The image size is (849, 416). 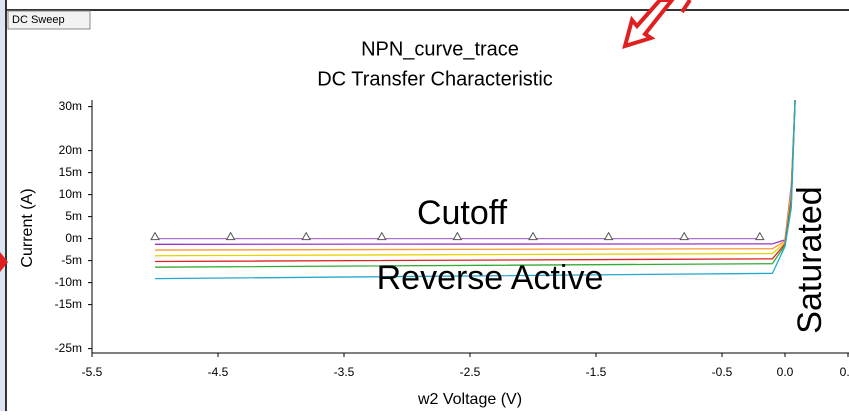 I want to click on tab-label: DC Sweep, so click(x=38, y=20).